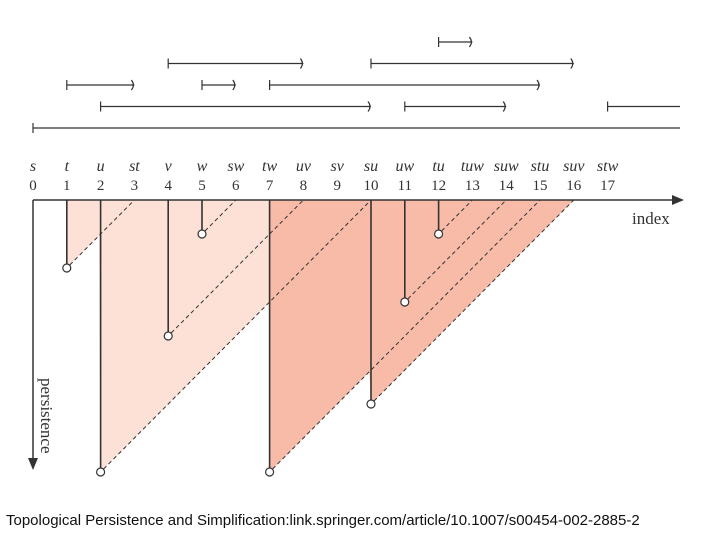  Describe the element at coordinates (101, 166) in the screenshot. I see `simplex-label: u` at that location.